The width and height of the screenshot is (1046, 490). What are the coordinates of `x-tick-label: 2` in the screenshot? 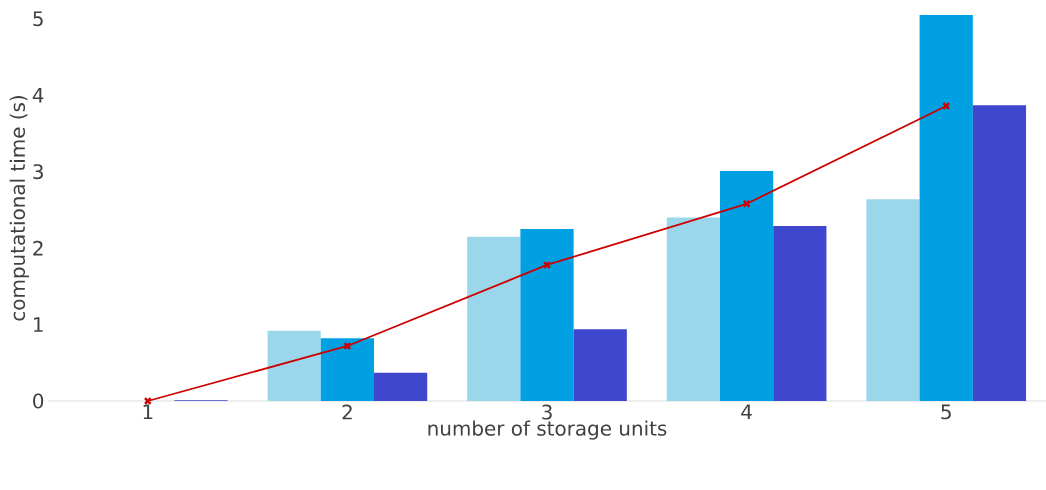 It's located at (347, 412).